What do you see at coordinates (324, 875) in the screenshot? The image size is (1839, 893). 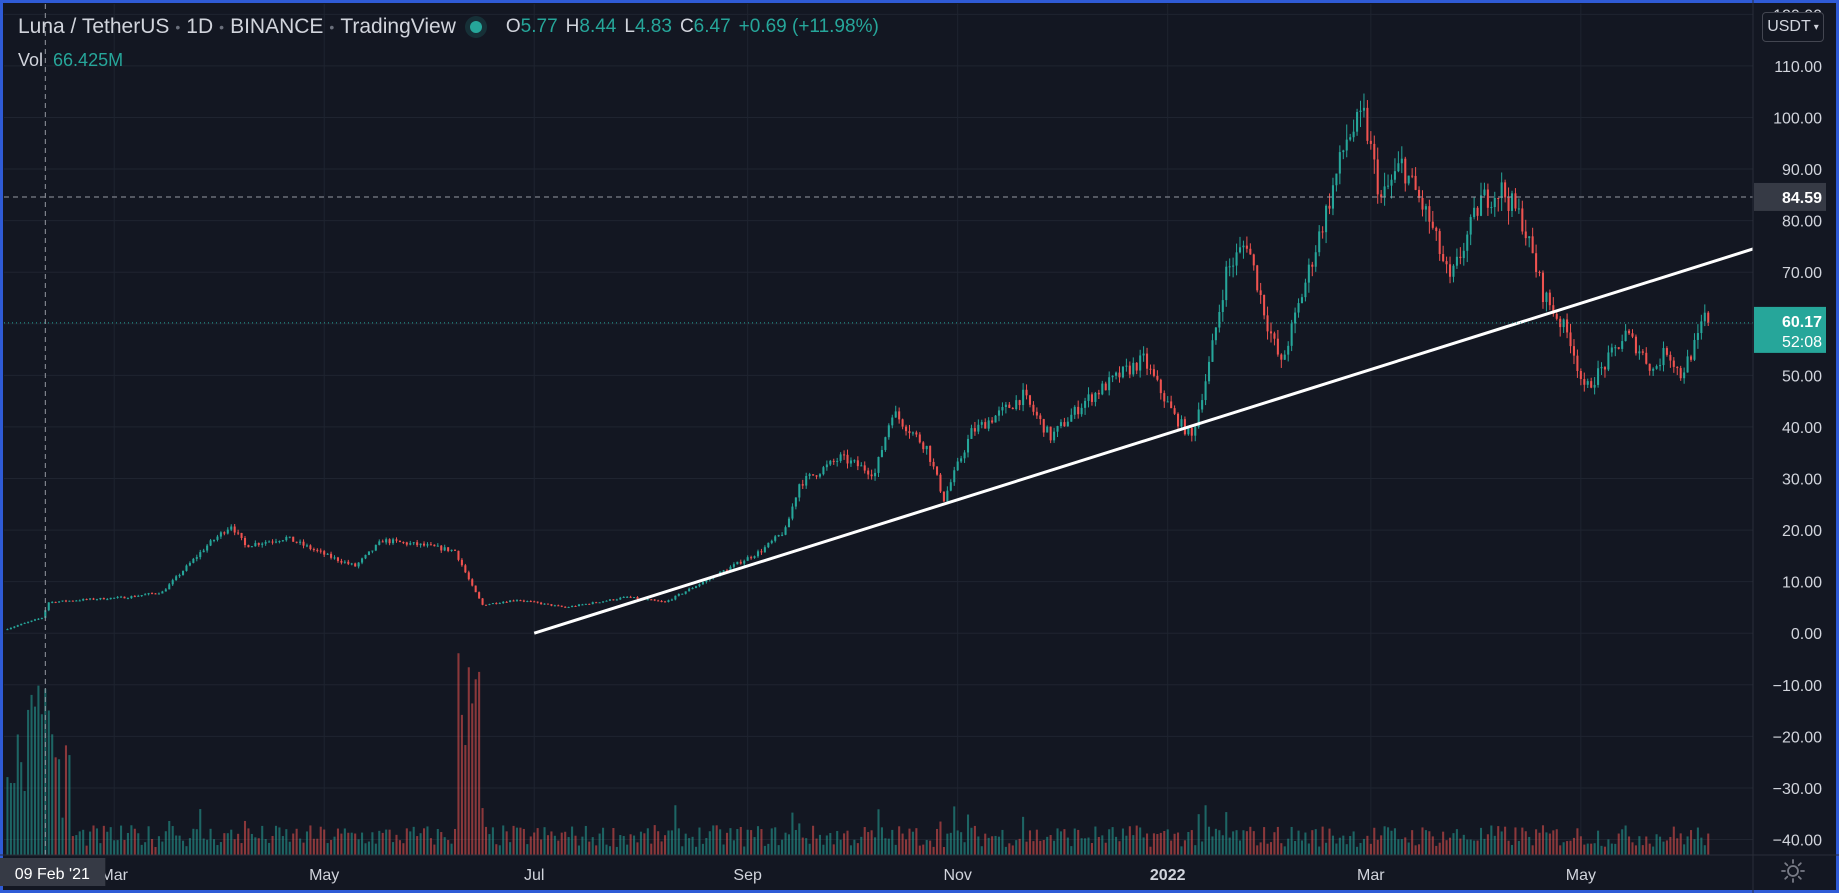 I see `time-tick-label: May` at bounding box center [324, 875].